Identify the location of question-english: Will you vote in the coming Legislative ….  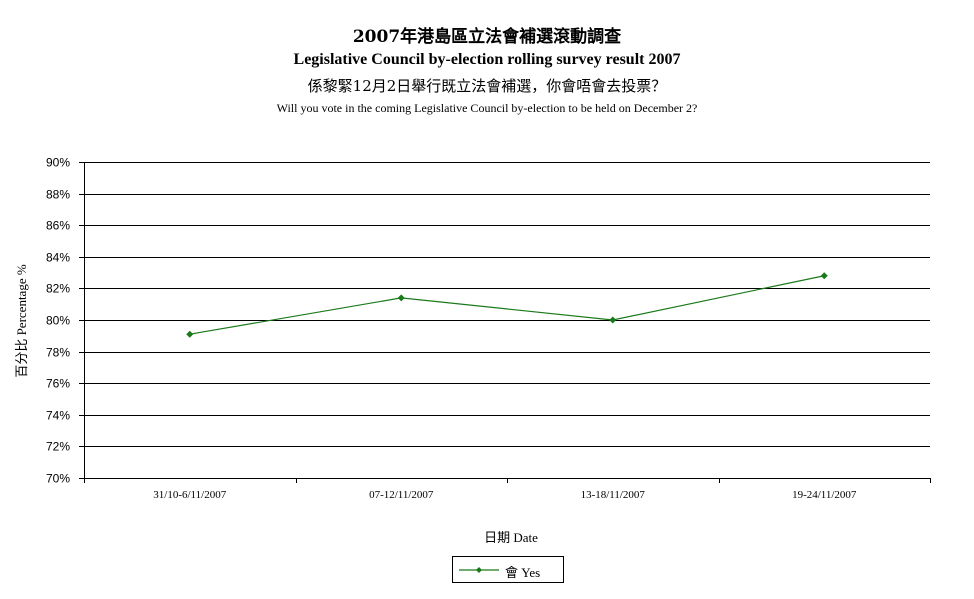
(487, 108).